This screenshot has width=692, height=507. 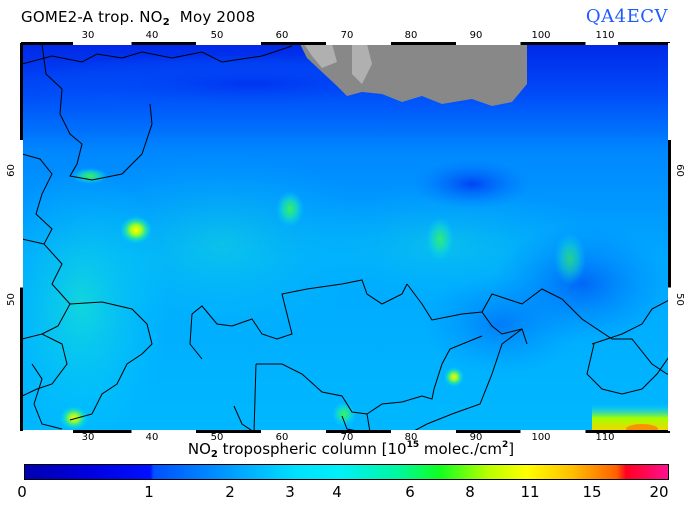 What do you see at coordinates (290, 492) in the screenshot?
I see `colorbar-tick: 3` at bounding box center [290, 492].